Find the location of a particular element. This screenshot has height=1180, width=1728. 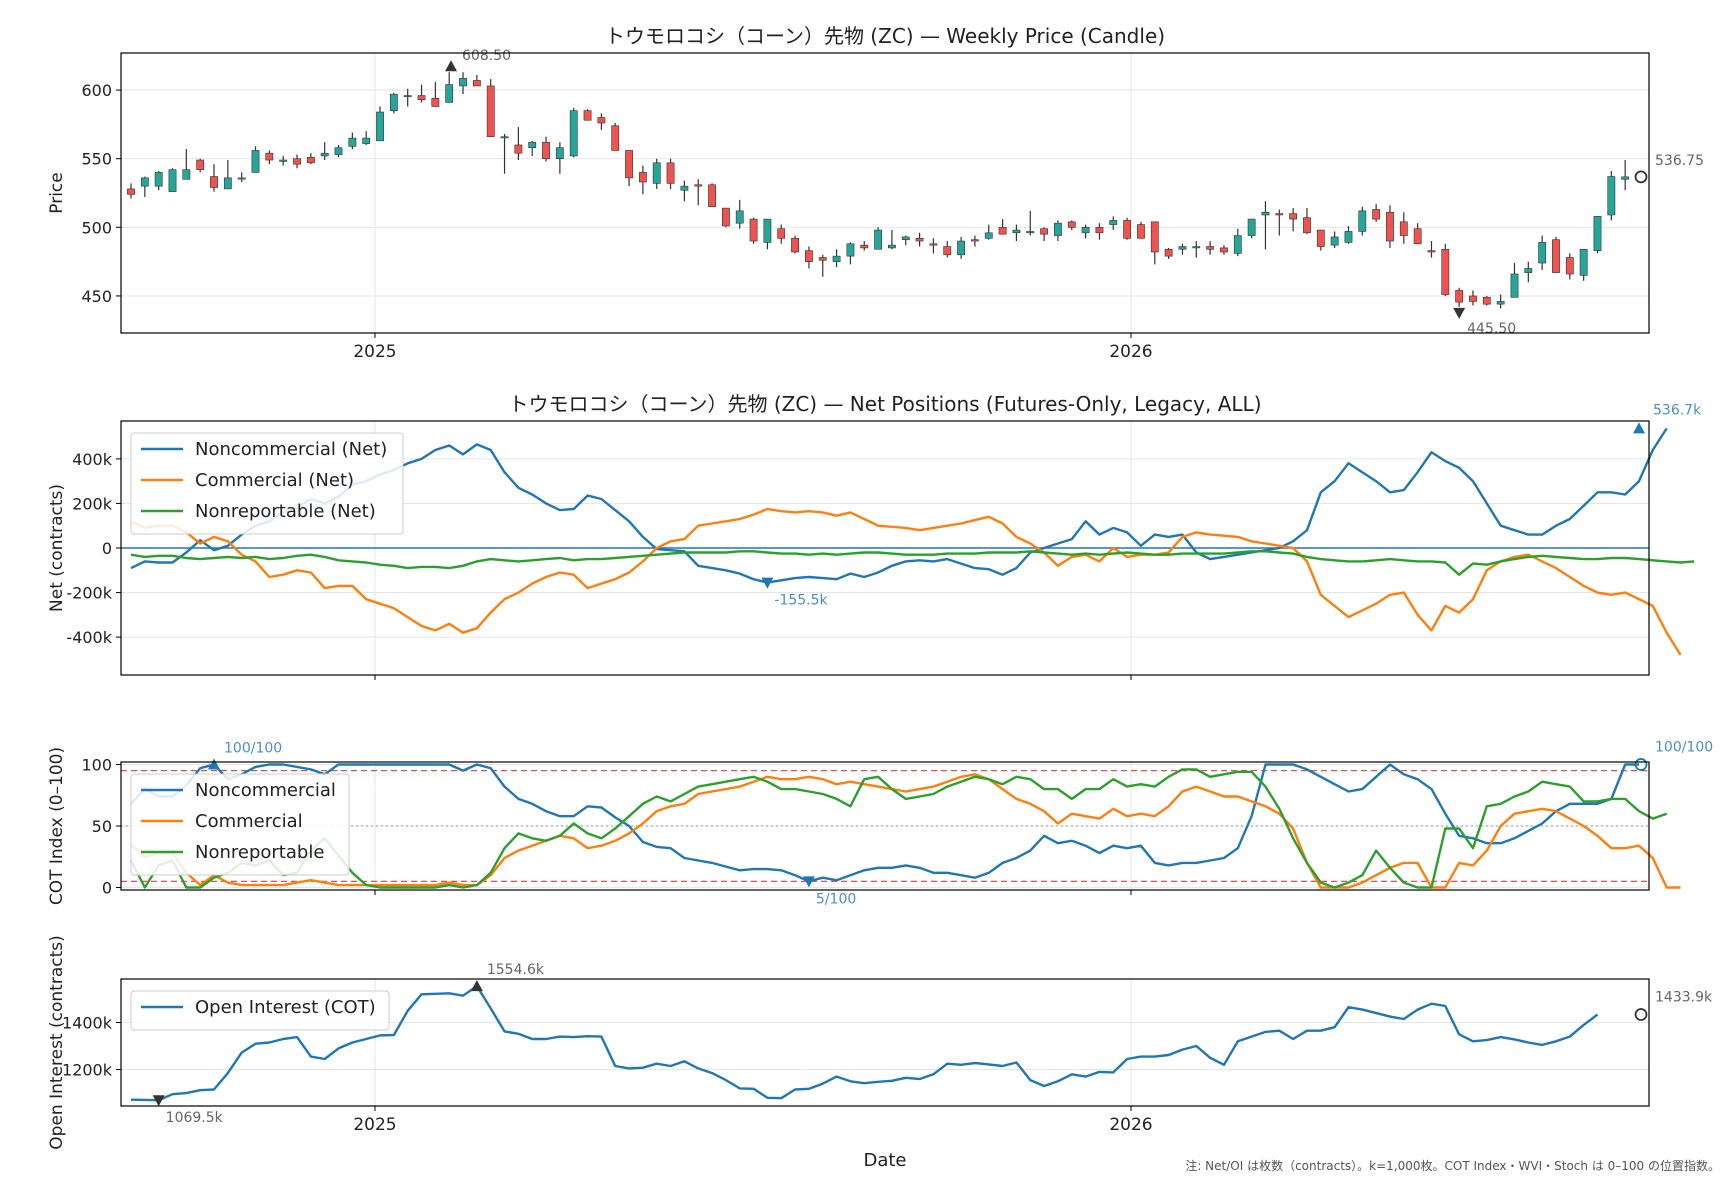

y-tick-label: 400k is located at coordinates (92, 459).